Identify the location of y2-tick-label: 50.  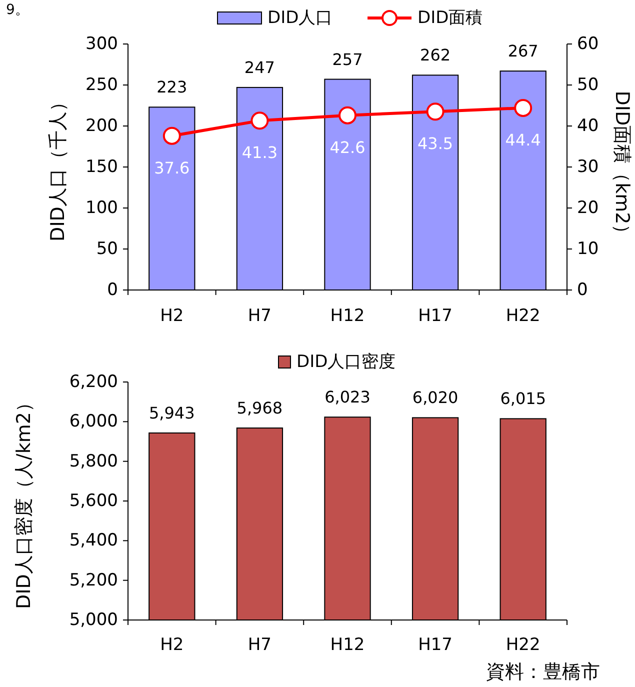
(588, 85).